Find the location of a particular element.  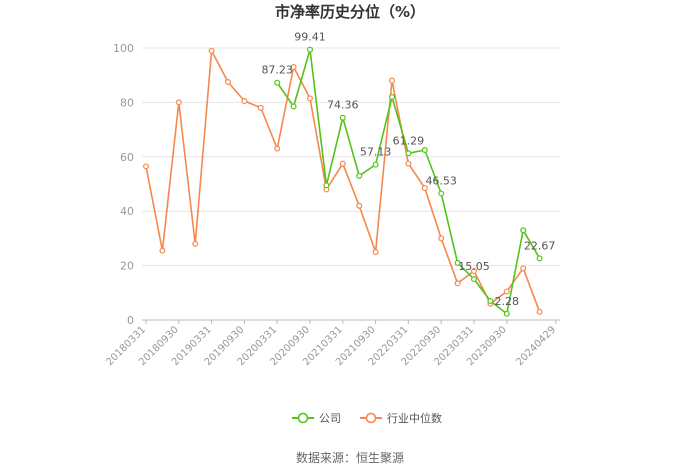

data-label: 15.05 is located at coordinates (474, 266).